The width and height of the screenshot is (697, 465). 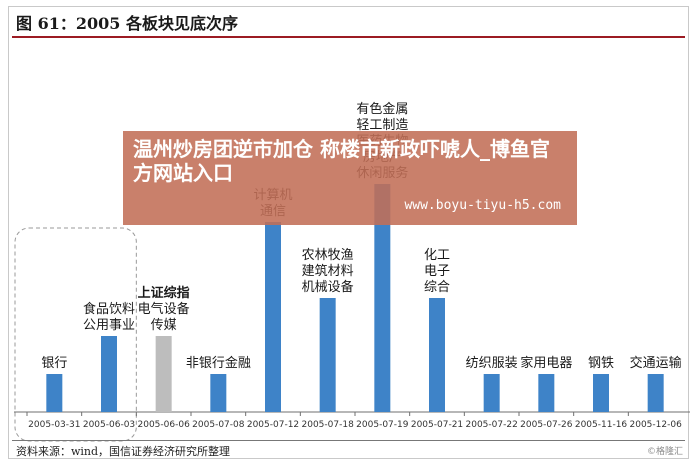 I want to click on x-tick-label: 2005-11-16, so click(x=601, y=425).